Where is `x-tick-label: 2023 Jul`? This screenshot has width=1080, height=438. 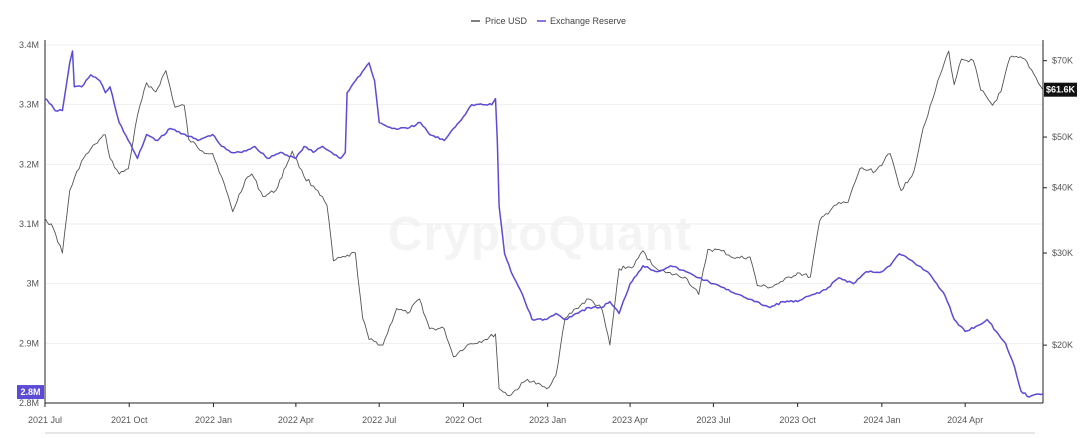
x-tick-label: 2023 Jul is located at coordinates (713, 420).